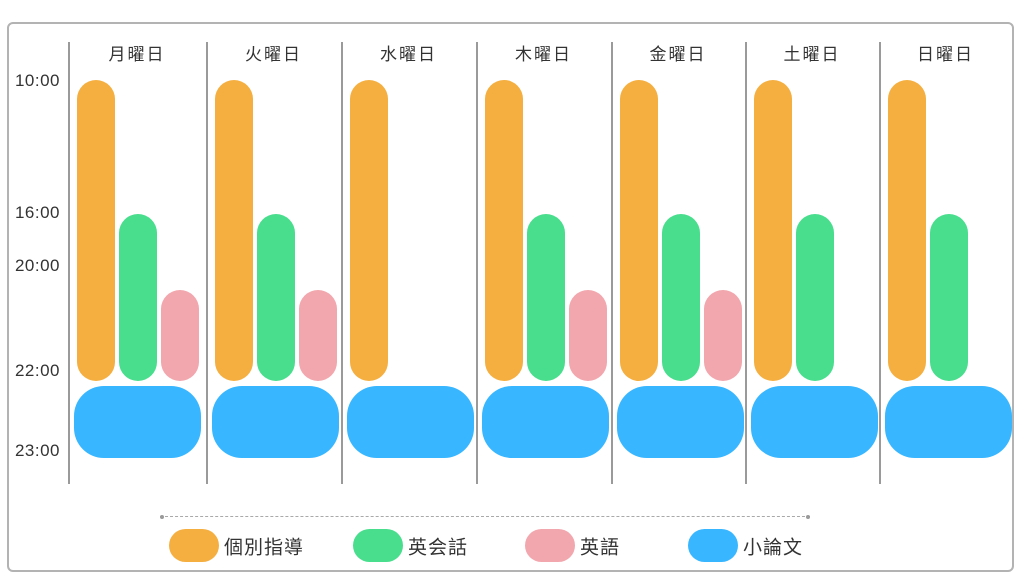 Image resolution: width=1024 pixels, height=576 pixels. What do you see at coordinates (37, 212) in the screenshot?
I see `time-tick-label: 16:00` at bounding box center [37, 212].